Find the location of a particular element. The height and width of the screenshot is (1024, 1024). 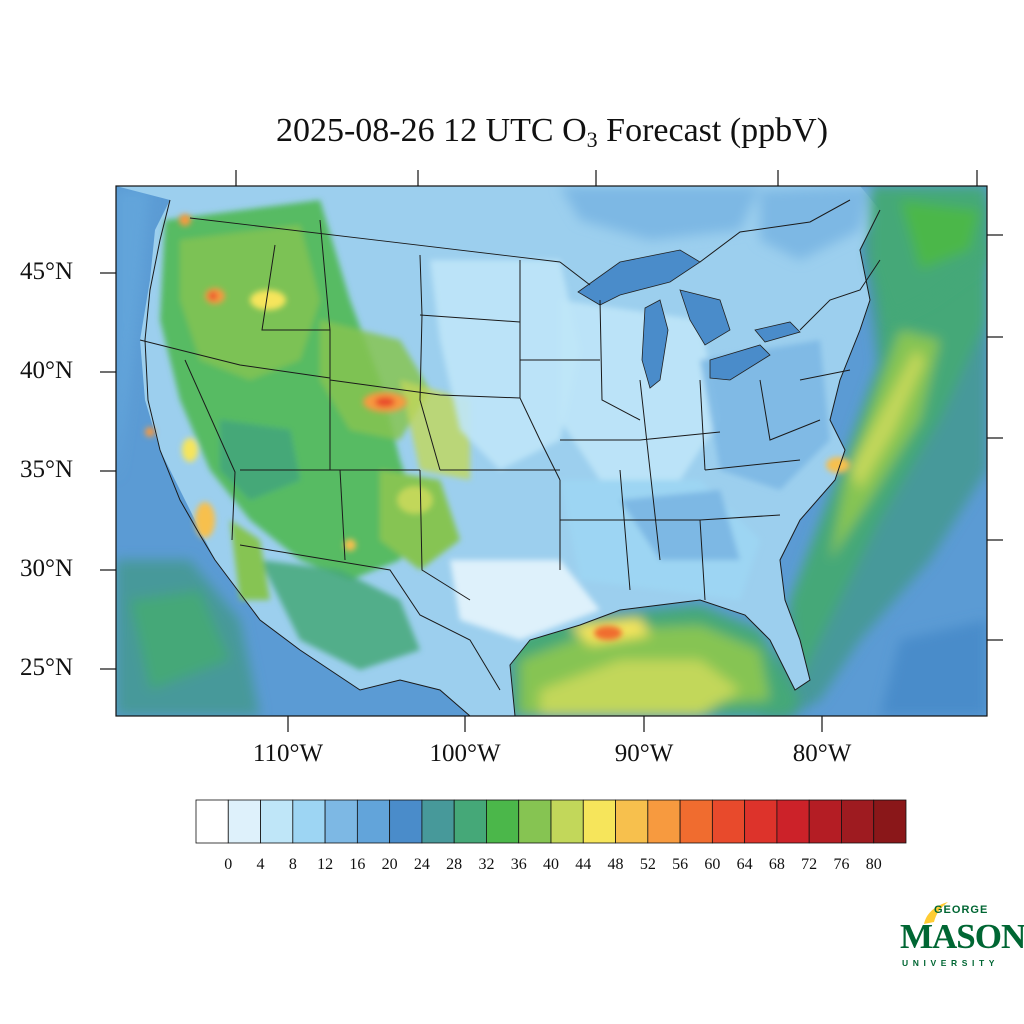

logo-mason-text: MASON is located at coordinates (962, 936).